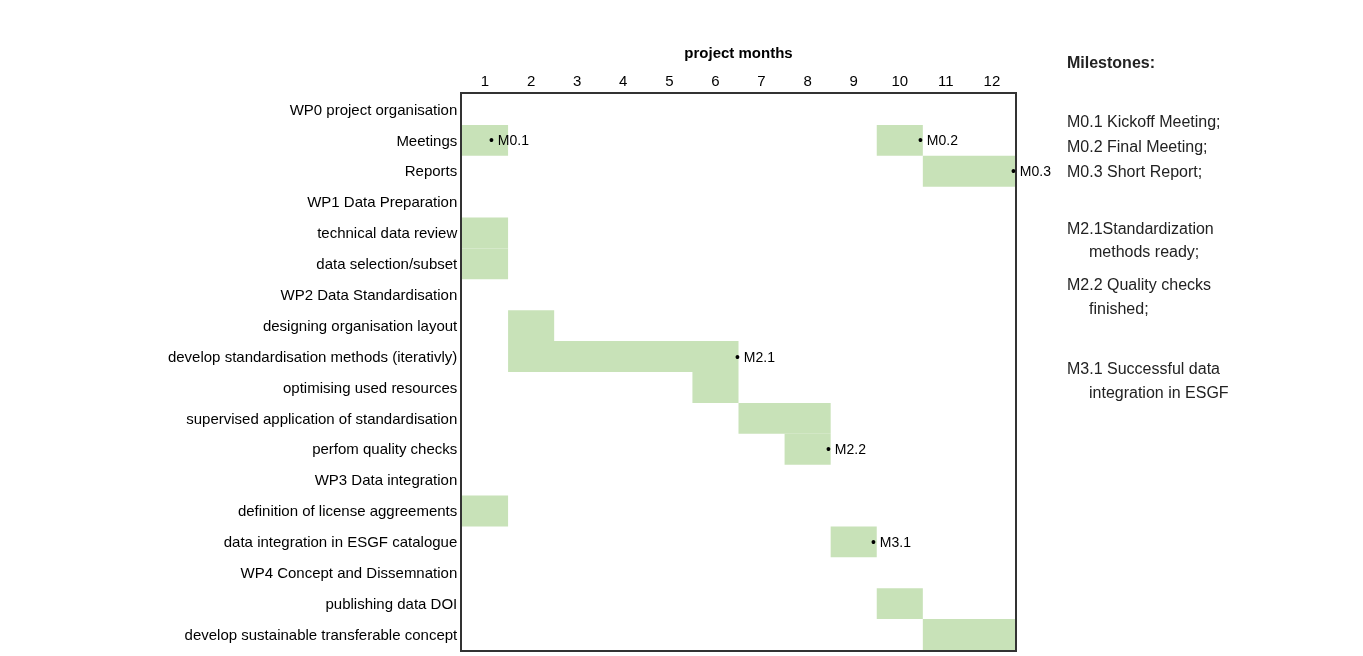  I want to click on x-tick-label: 10, so click(900, 81).